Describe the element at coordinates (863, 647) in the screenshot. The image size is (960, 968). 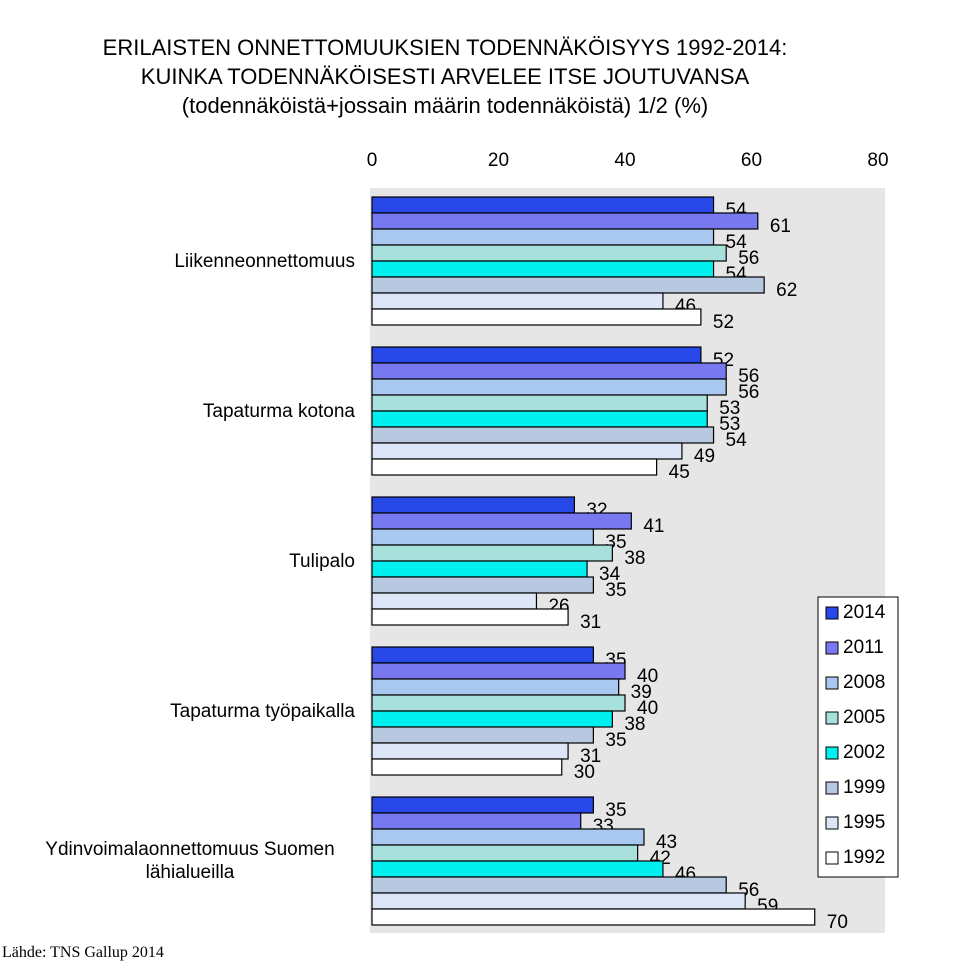
I see `legend-label: 2011` at that location.